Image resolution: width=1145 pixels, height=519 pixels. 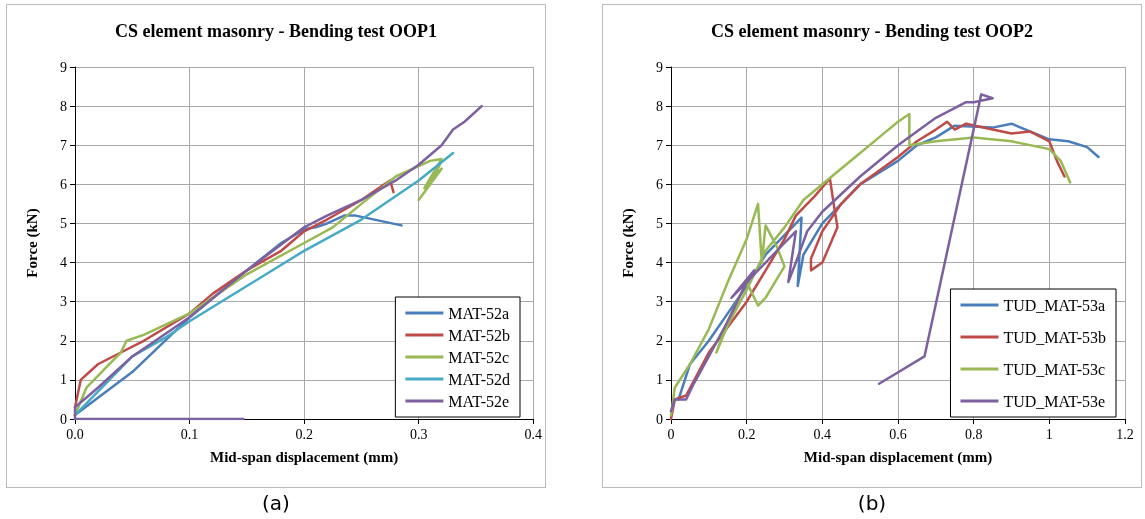 I want to click on legend-label: MAT-52a, so click(x=479, y=313).